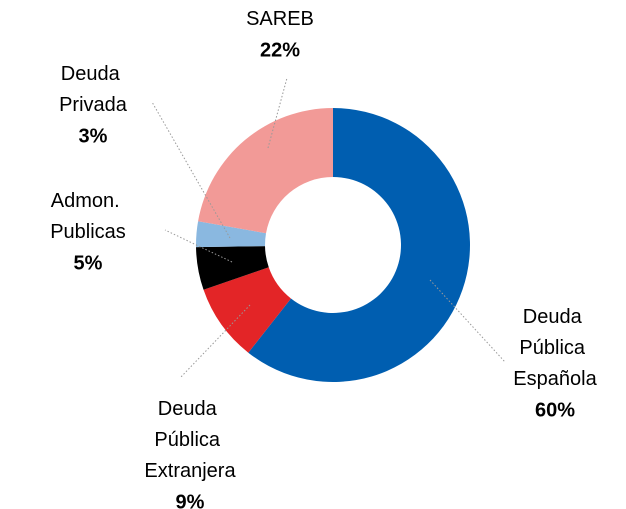  Describe the element at coordinates (88, 201) in the screenshot. I see `label-line: Admon.` at that location.